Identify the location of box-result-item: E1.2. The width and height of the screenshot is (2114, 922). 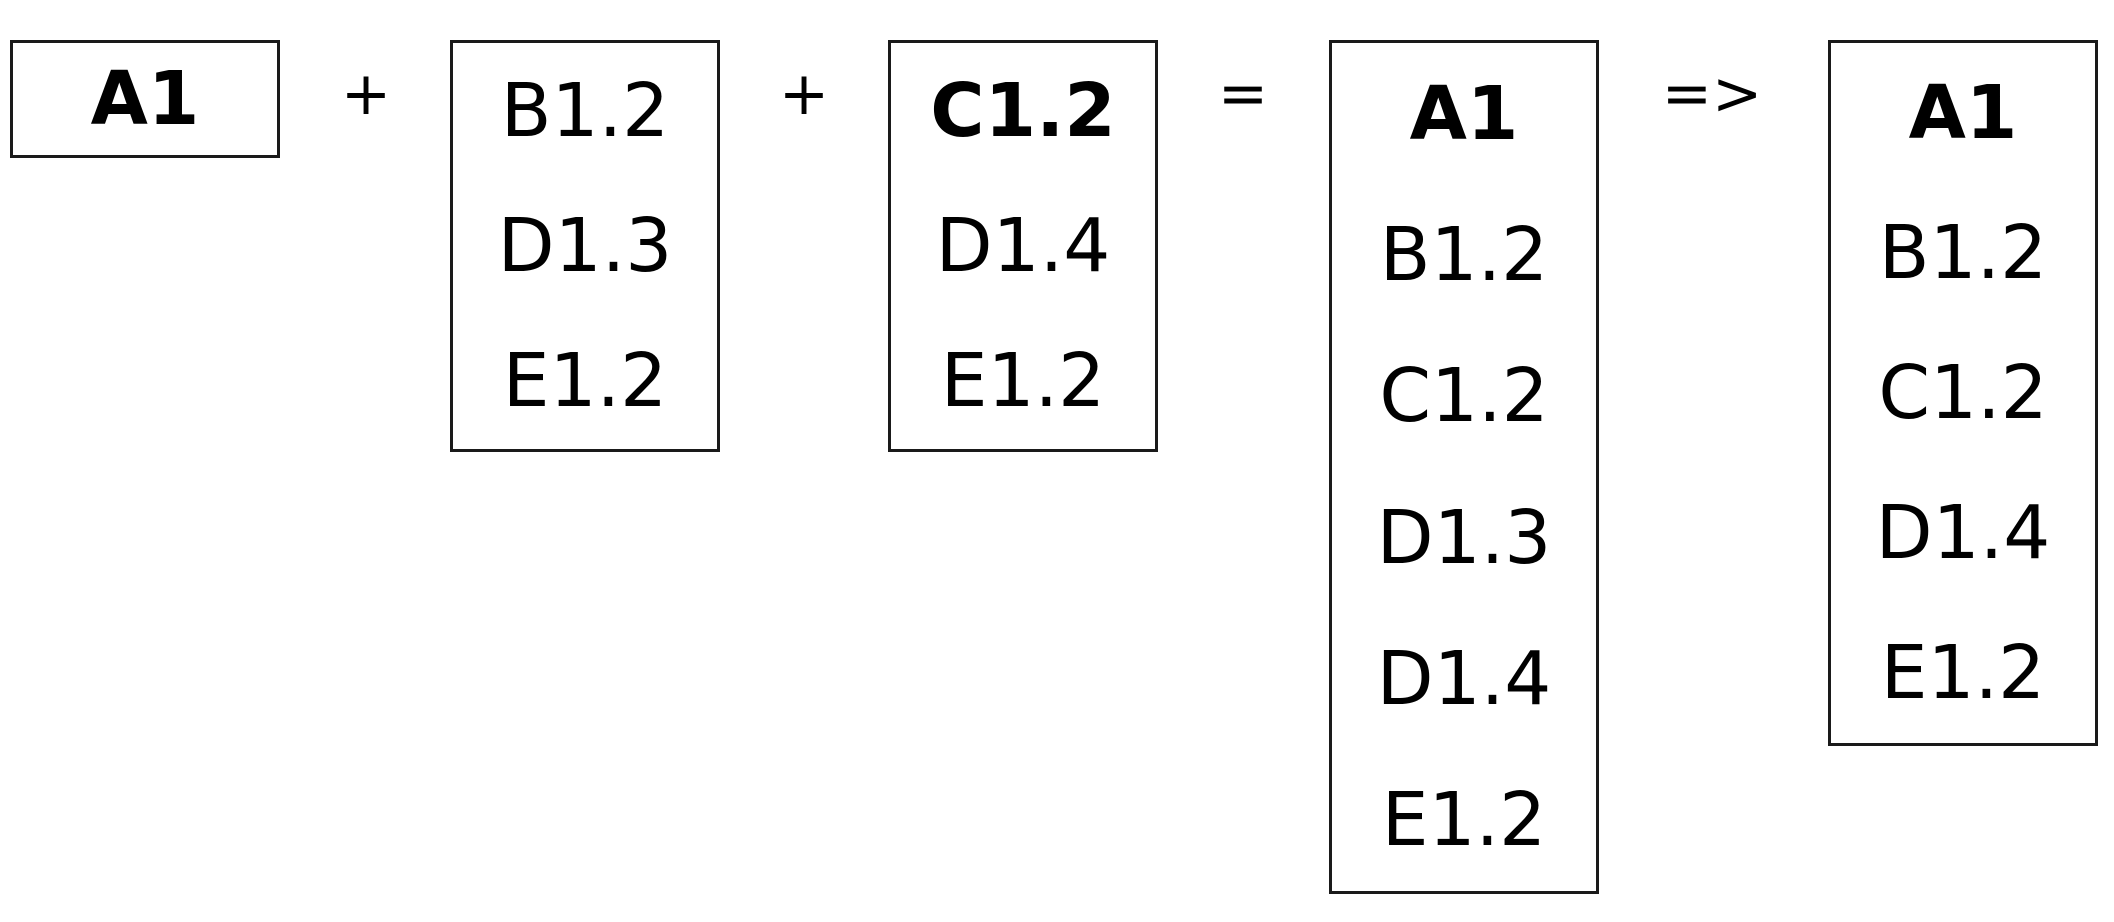
(1963, 673).